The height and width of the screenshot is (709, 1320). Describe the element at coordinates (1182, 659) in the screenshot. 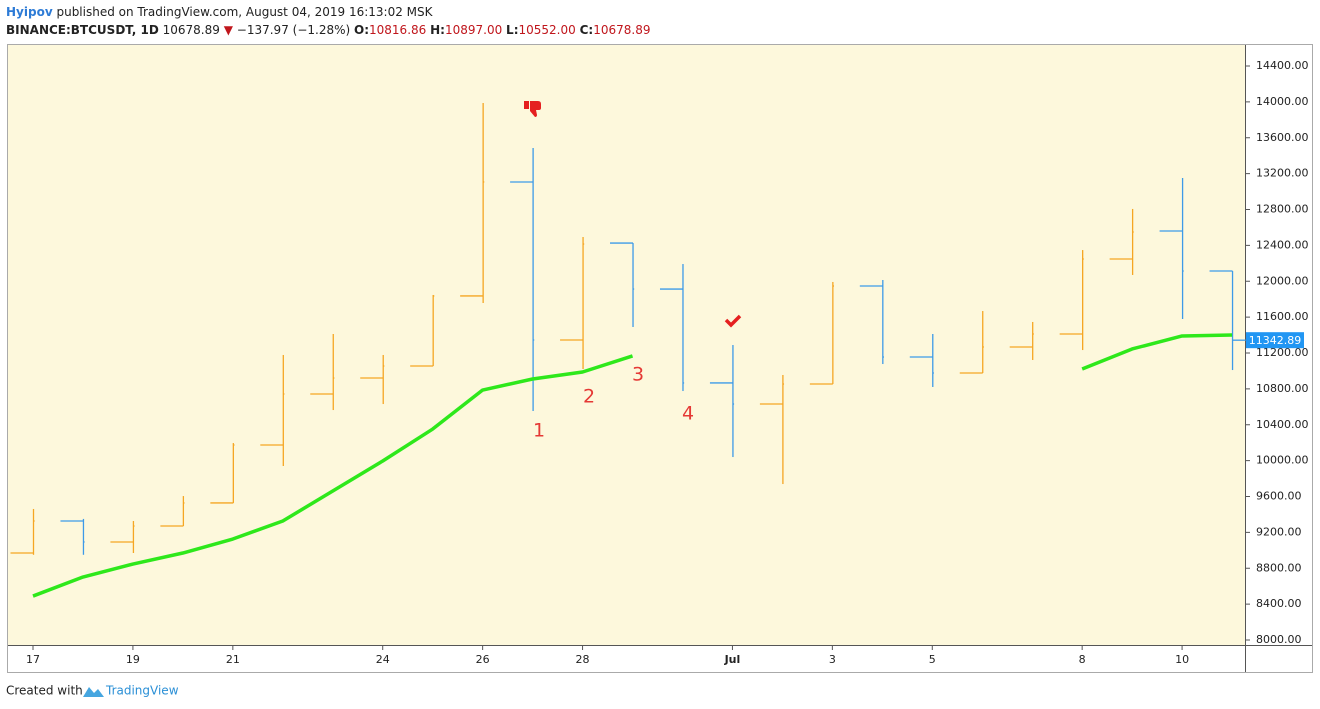

I see `x-tick-label: 10` at that location.